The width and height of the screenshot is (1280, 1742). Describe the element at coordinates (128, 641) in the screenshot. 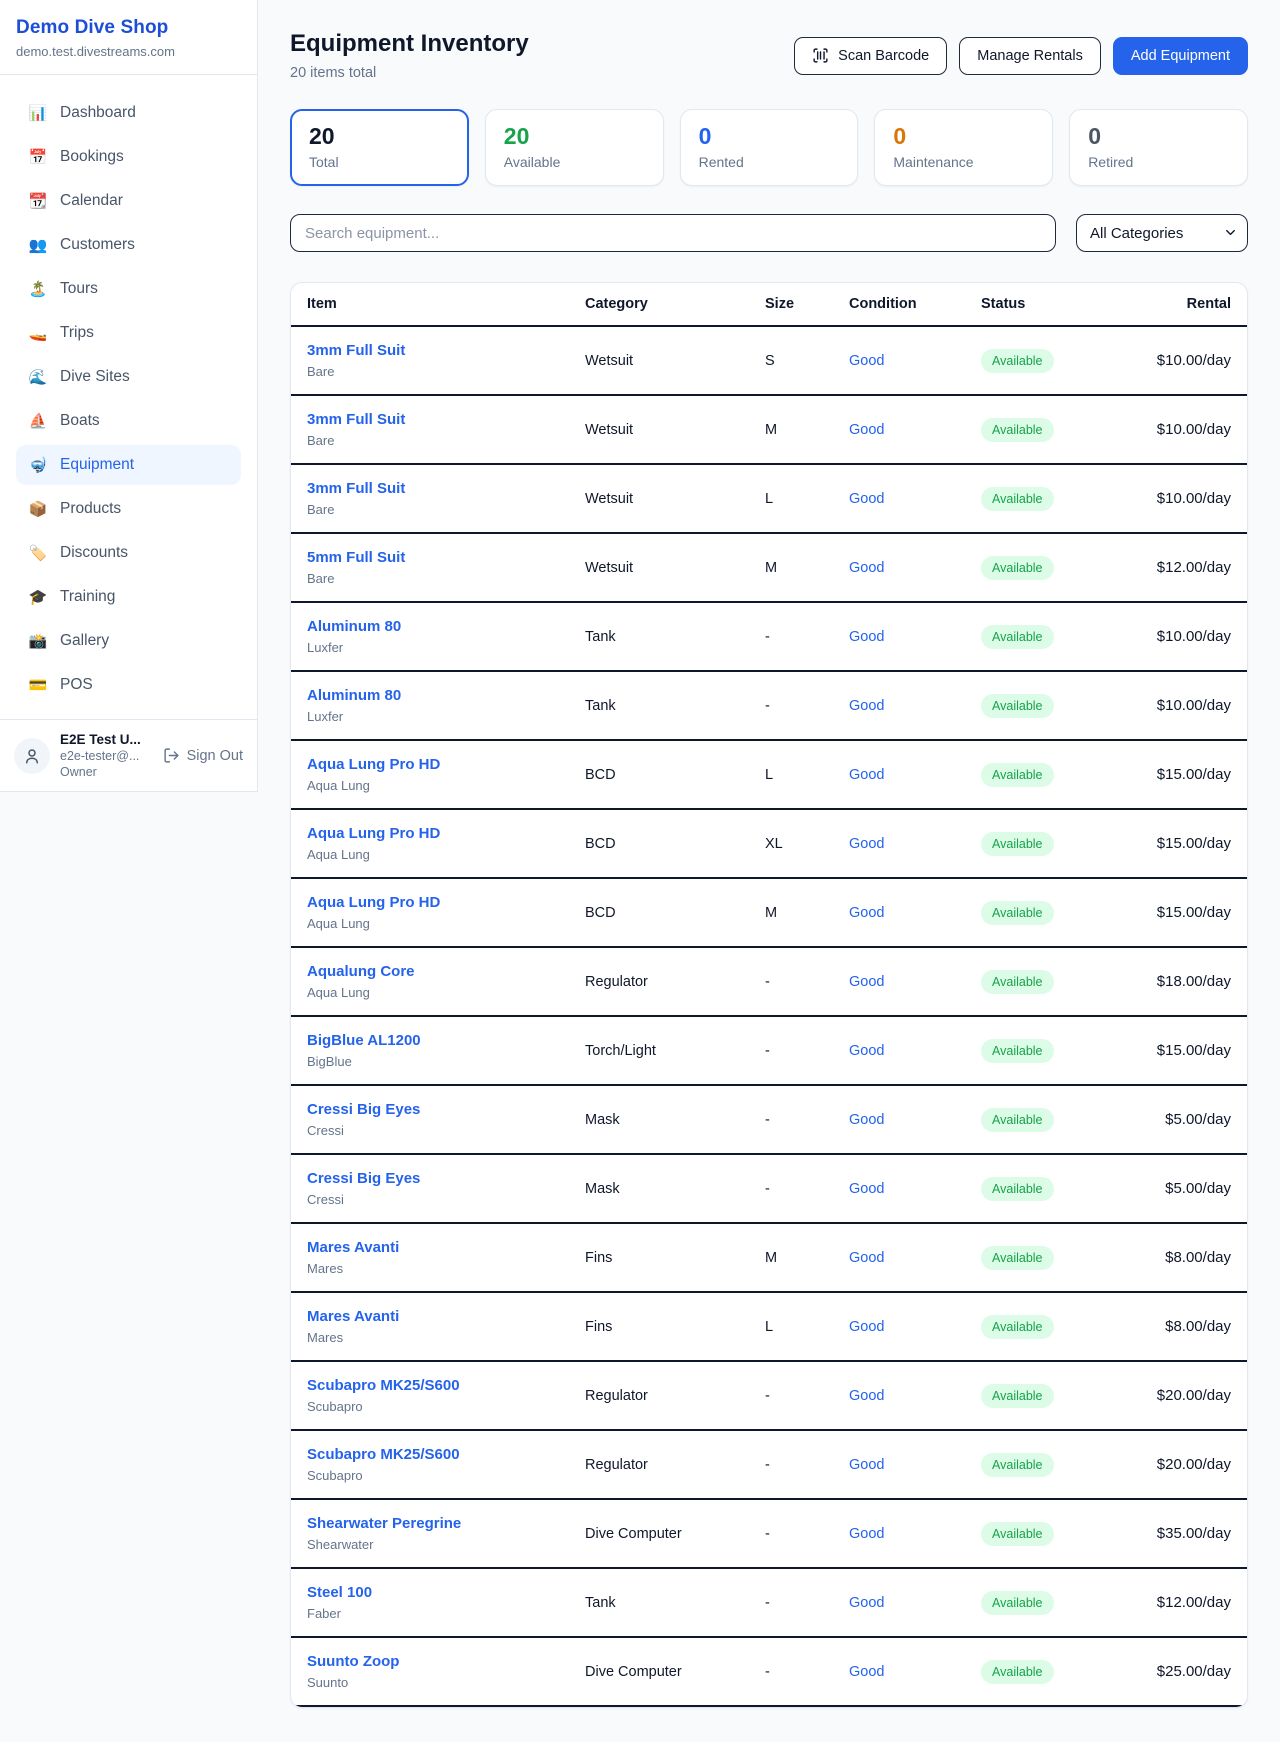

I see `sidebar-item-gallery: 📸 Gallery` at that location.